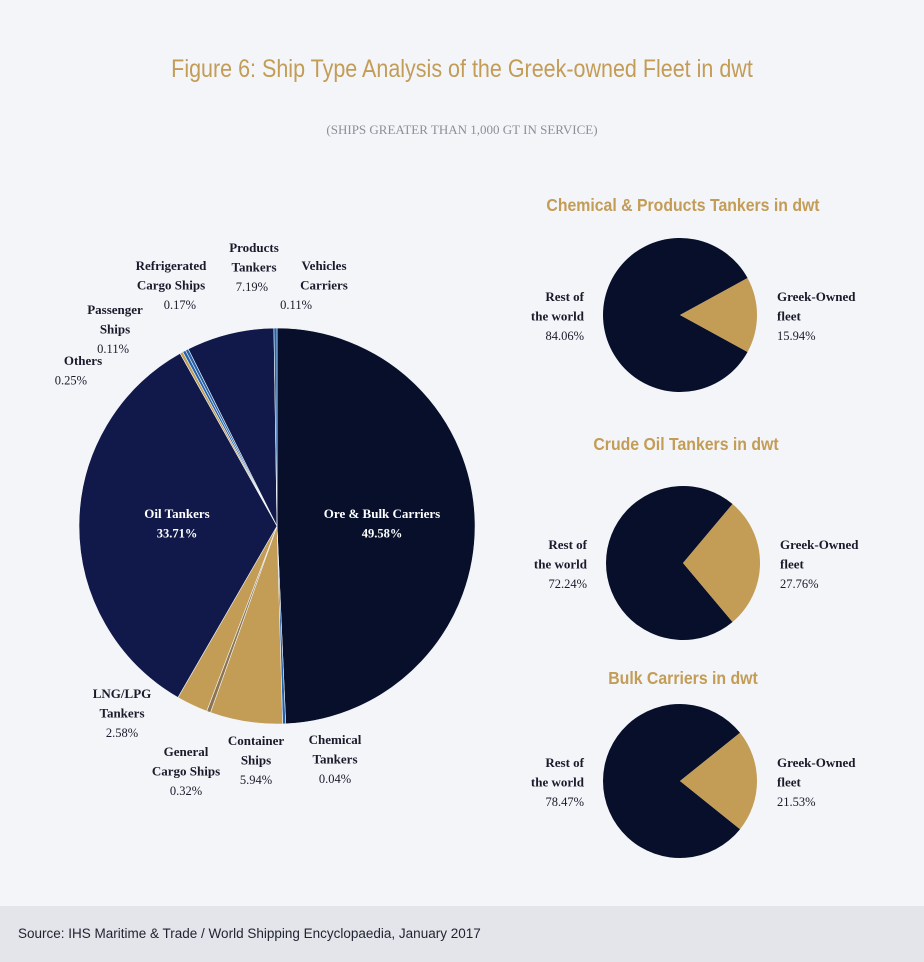  Describe the element at coordinates (177, 534) in the screenshot. I see `main-pie-label-oil-tankers-value: 33.71%` at that location.